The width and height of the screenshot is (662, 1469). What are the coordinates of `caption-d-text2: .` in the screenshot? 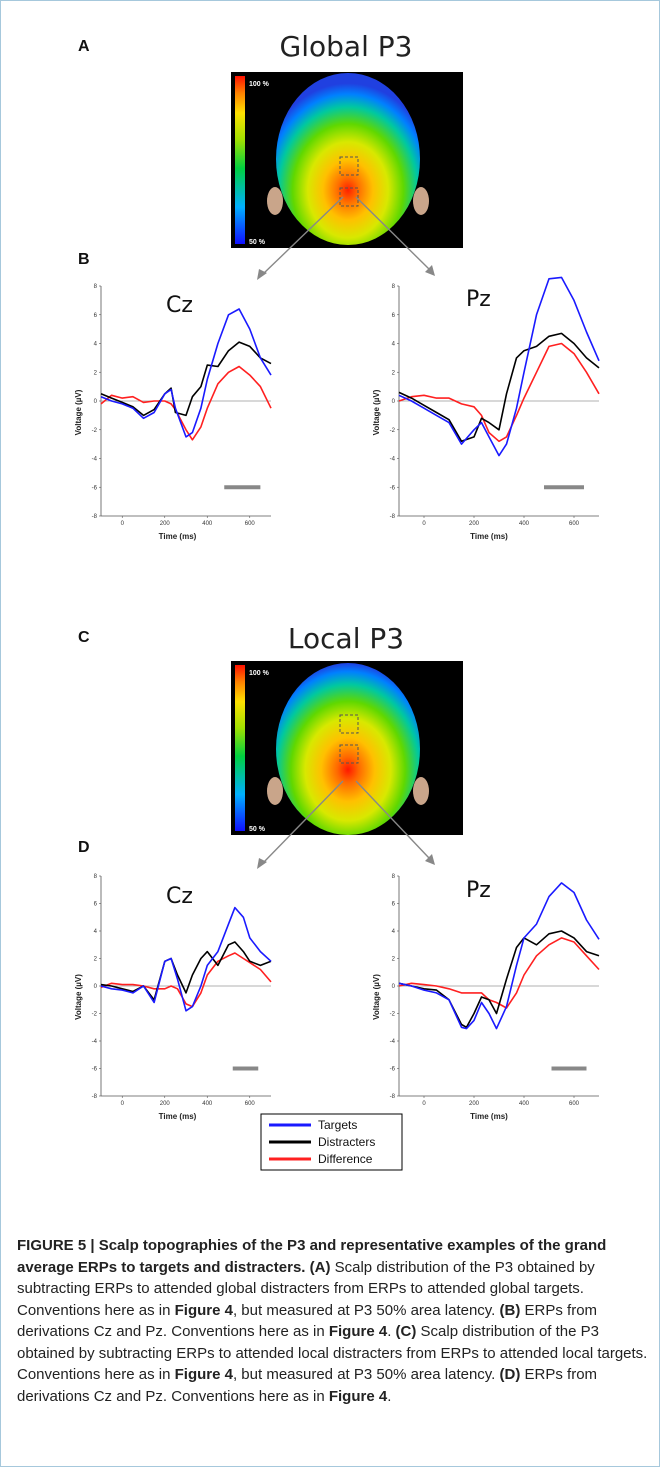 It's located at (389, 1396).